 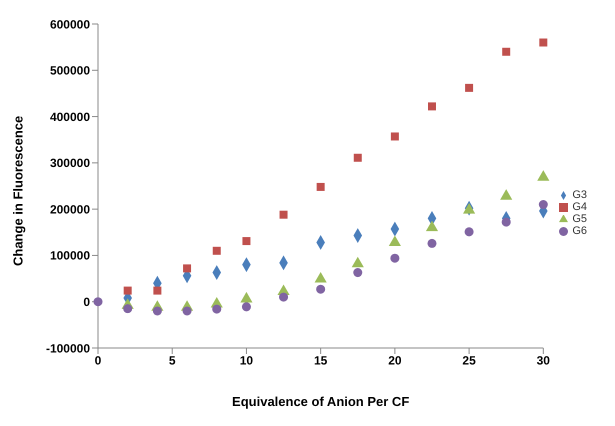 I want to click on y-tick-label: 300000, so click(x=70, y=163).